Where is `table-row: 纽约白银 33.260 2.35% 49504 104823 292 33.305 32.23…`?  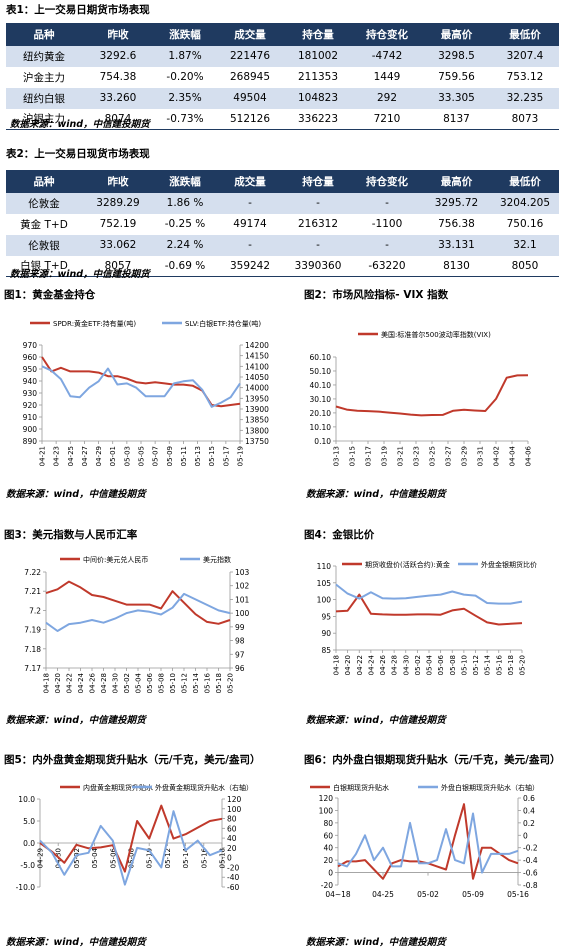 table-row: 纽约白银 33.260 2.35% 49504 104823 292 33.305 32.23… is located at coordinates (282, 98).